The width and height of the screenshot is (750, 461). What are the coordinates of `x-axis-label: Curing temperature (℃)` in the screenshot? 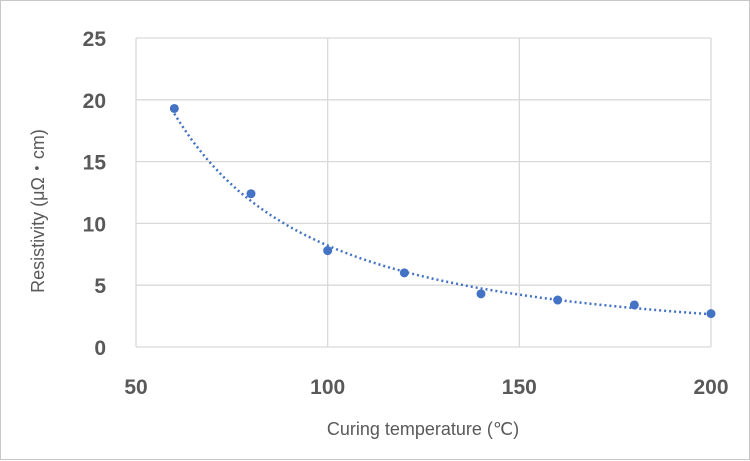 It's located at (423, 429).